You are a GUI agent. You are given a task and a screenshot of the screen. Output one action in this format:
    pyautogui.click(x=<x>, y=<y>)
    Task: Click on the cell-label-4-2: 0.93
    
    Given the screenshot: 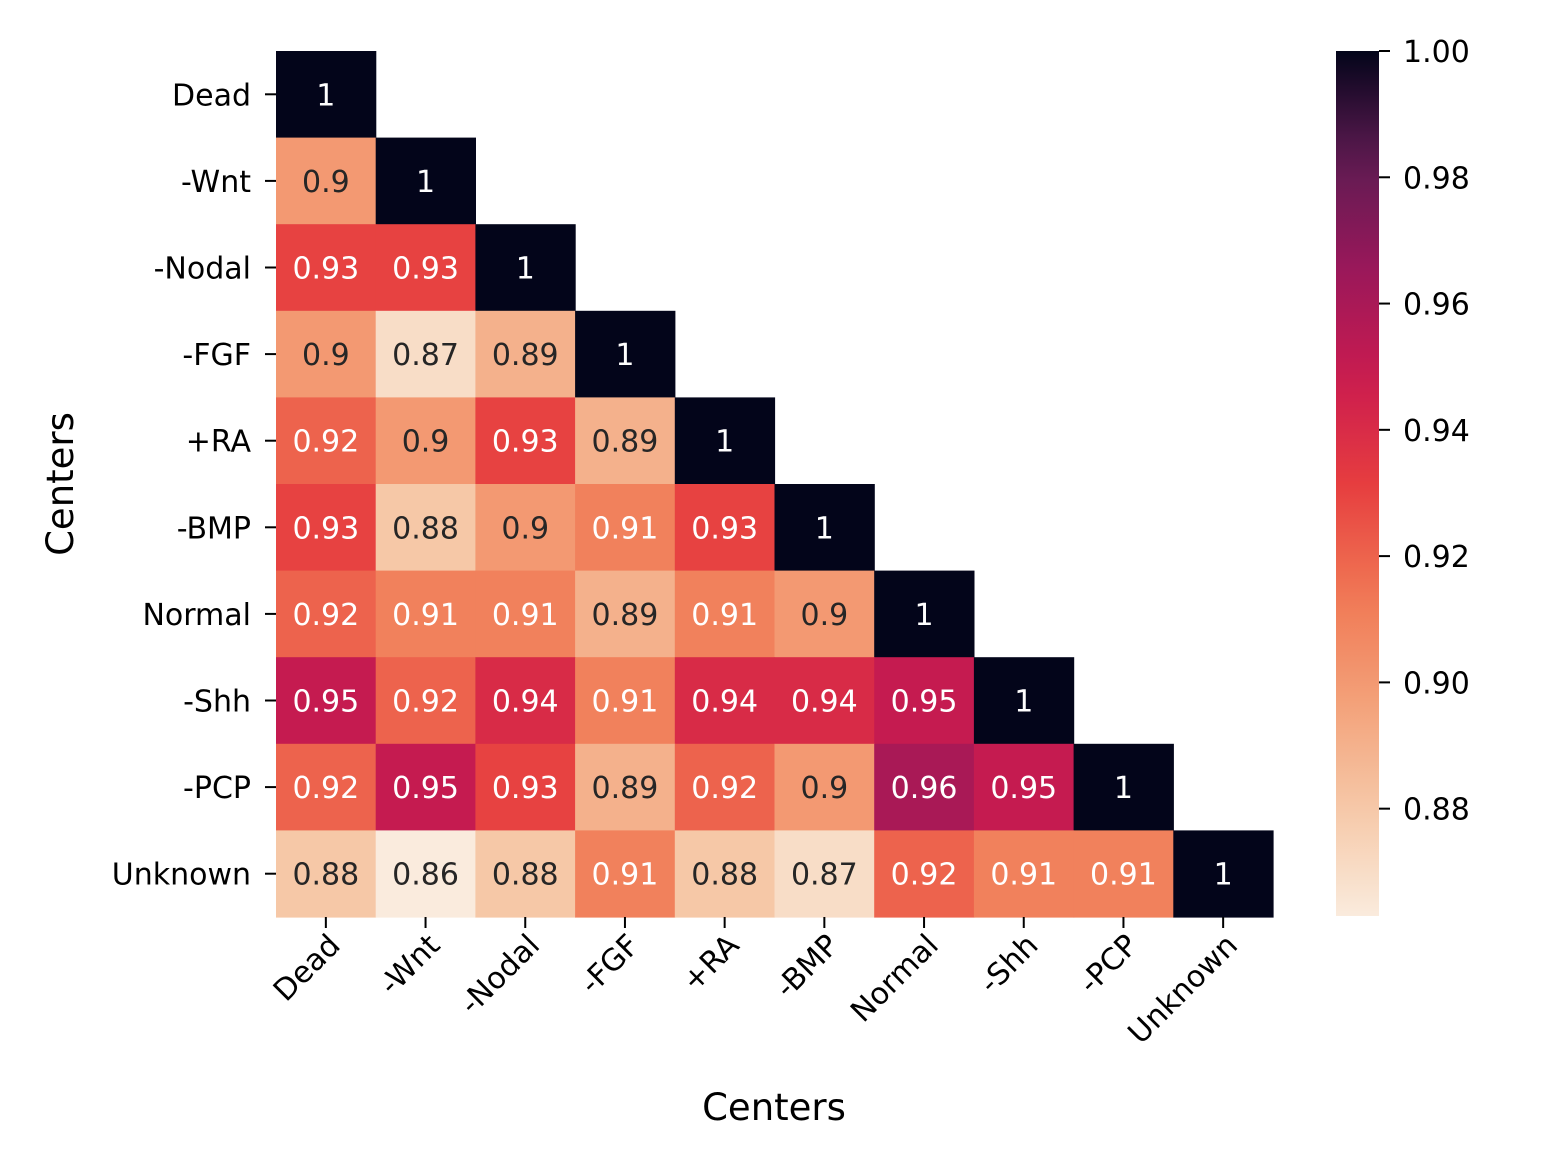 What is the action you would take?
    pyautogui.click(x=525, y=442)
    